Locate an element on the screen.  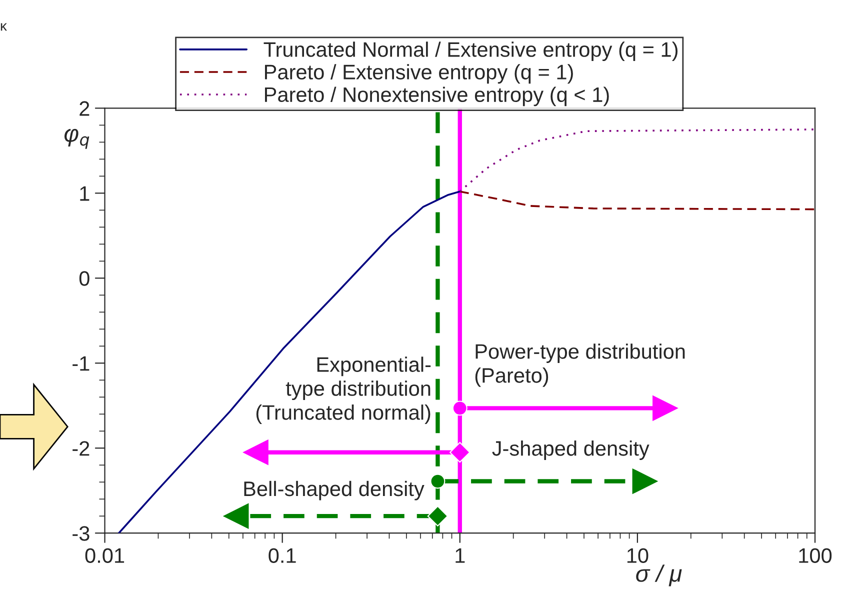
y-axis-title: φ$_{q}$ is located at coordinates (77, 138).